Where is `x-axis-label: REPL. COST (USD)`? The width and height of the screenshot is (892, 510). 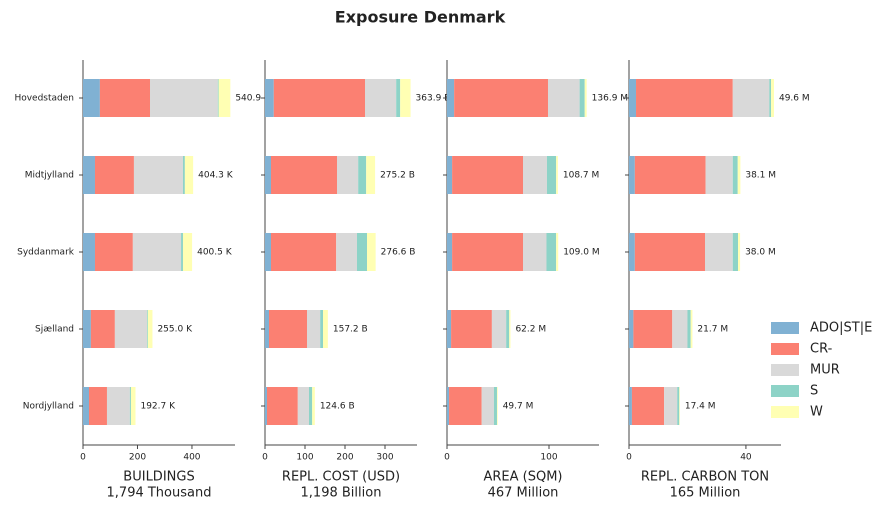 x-axis-label: REPL. COST (USD) is located at coordinates (341, 477).